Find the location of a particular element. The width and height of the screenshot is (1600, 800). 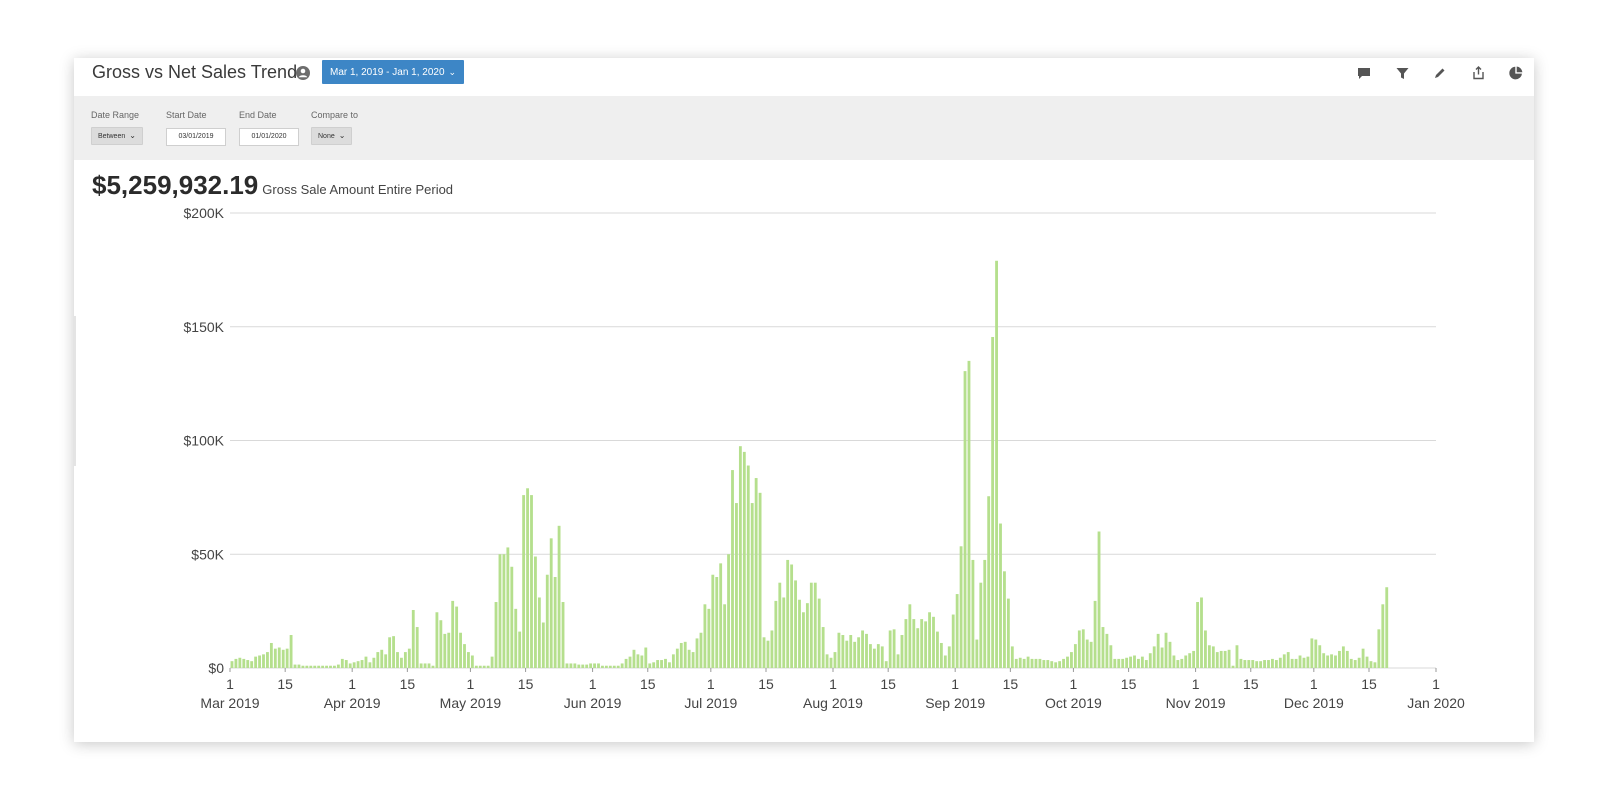

y-tick-label: $0 is located at coordinates (216, 668).